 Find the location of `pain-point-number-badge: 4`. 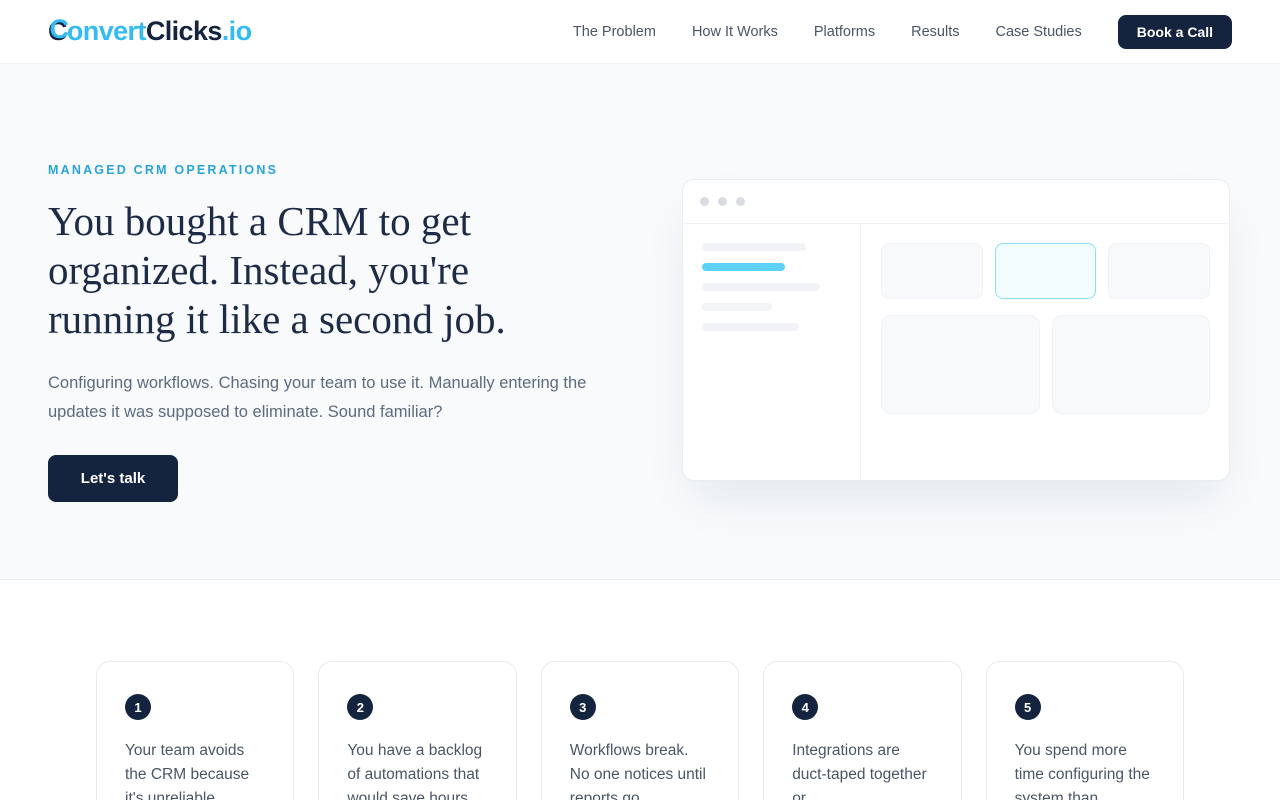

pain-point-number-badge: 4 is located at coordinates (805, 707).